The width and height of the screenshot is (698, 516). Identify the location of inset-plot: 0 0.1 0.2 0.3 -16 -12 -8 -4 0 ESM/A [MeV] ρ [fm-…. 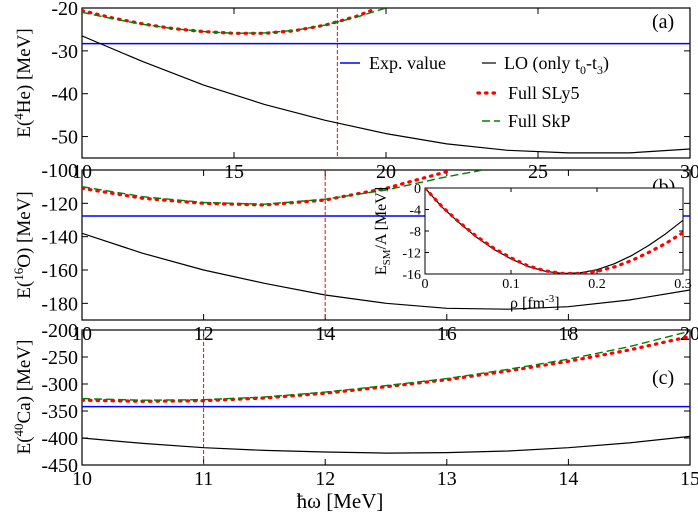
(532, 247).